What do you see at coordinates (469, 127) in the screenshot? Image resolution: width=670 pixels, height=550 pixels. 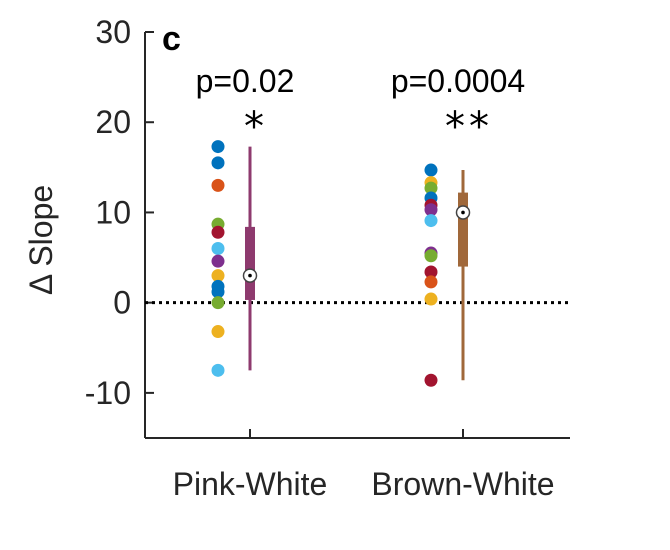 I see `significance-stars: **` at bounding box center [469, 127].